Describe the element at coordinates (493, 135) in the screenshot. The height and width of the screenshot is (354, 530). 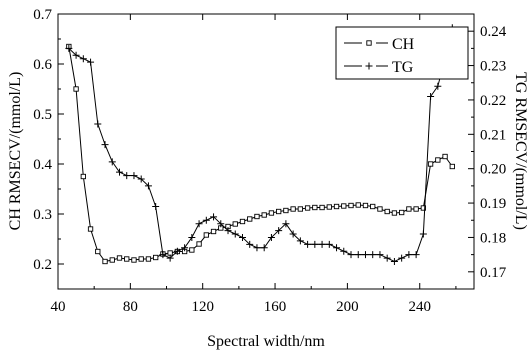
I see `y-right-tick-label: 0.21` at that location.